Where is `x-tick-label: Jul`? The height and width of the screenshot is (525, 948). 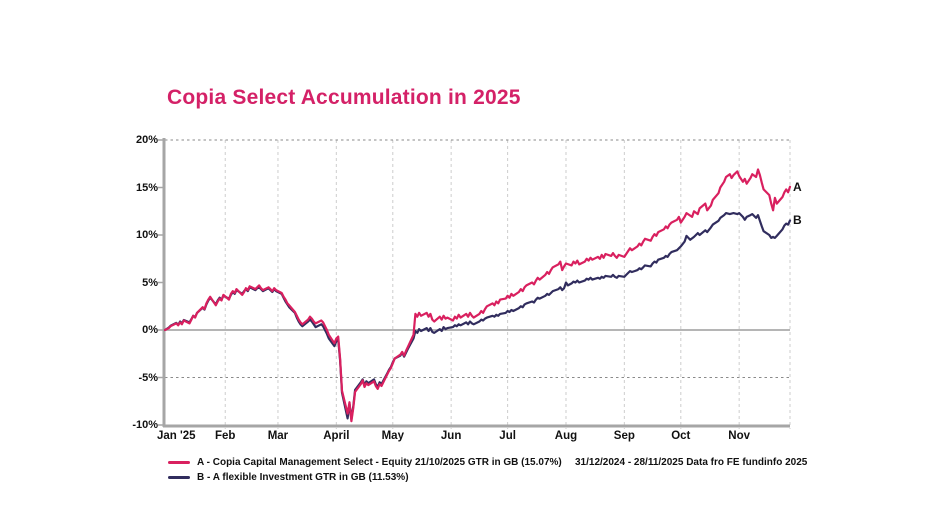 x-tick-label: Jul is located at coordinates (507, 436).